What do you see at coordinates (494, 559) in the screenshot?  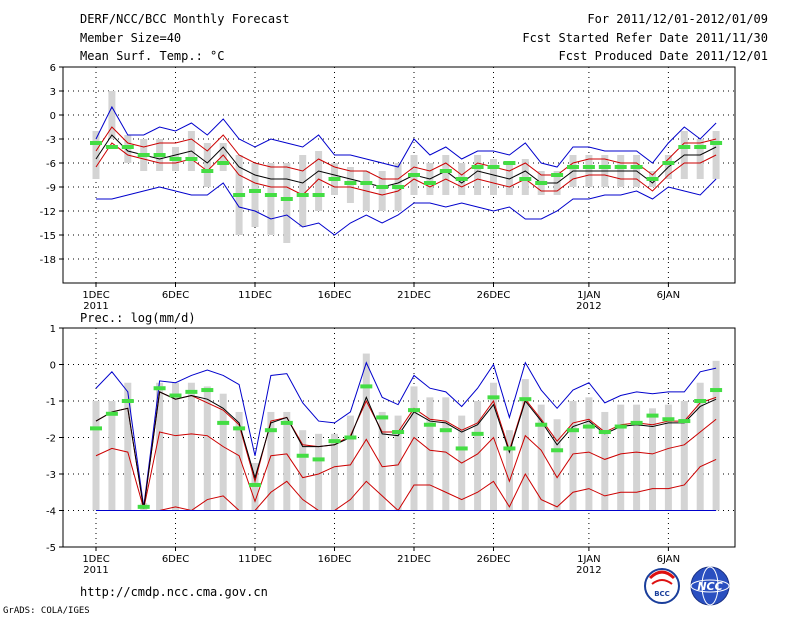 I see `prec-xtick-label: 26DEC` at bounding box center [494, 559].